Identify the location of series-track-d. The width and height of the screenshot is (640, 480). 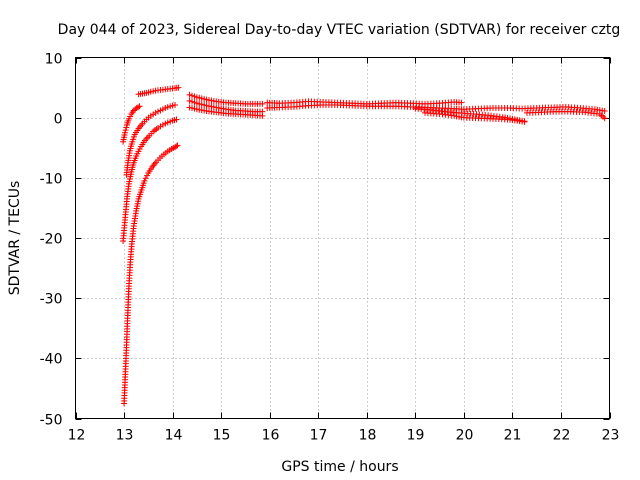
(131, 124).